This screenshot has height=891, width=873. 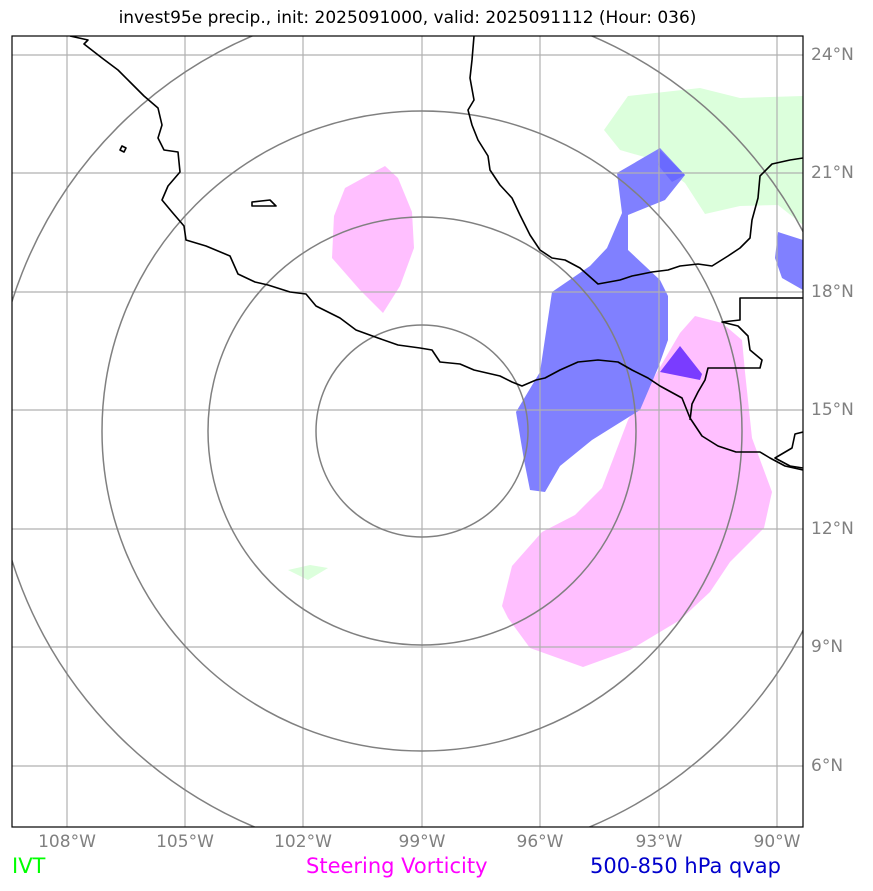 What do you see at coordinates (373, 239) in the screenshot?
I see `vorticity-region-north` at bounding box center [373, 239].